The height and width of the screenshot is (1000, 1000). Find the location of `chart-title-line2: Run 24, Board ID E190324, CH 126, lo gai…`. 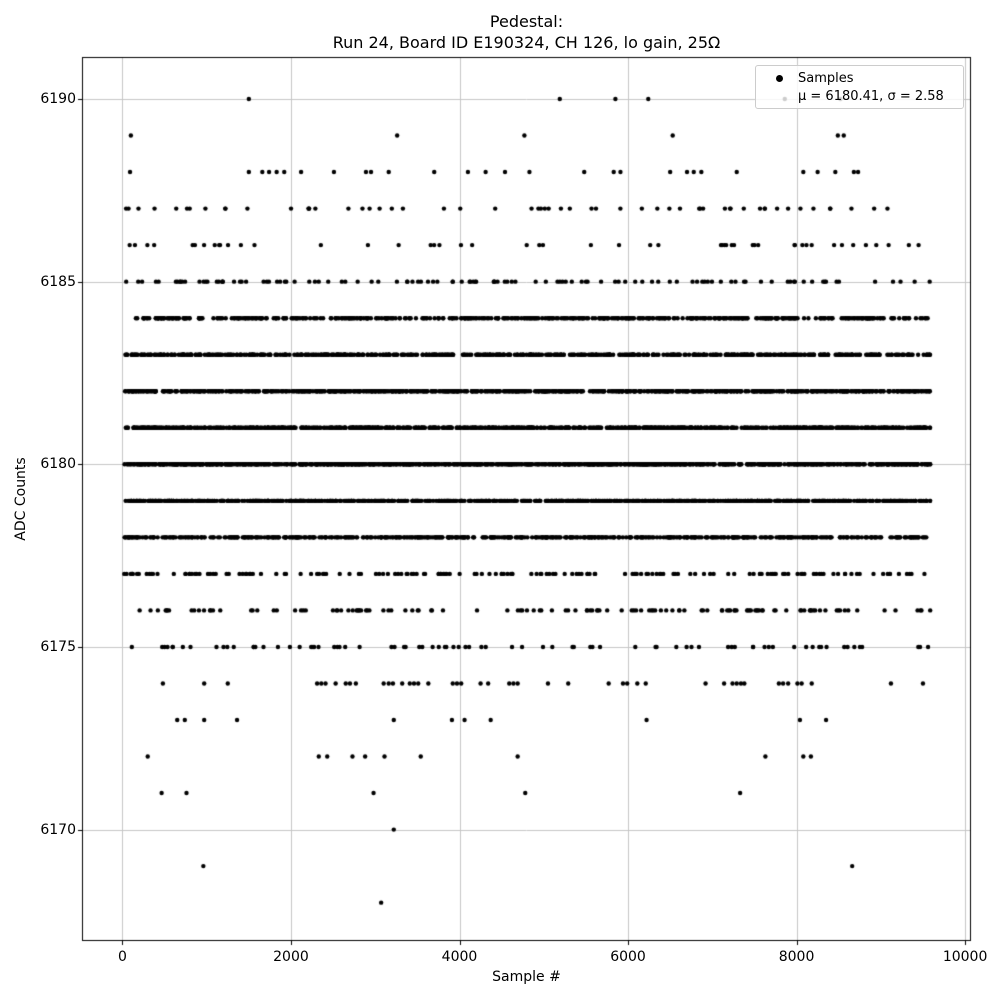

chart-title-line2: Run 24, Board ID E190324, CH 126, lo gai… is located at coordinates (526, 42).